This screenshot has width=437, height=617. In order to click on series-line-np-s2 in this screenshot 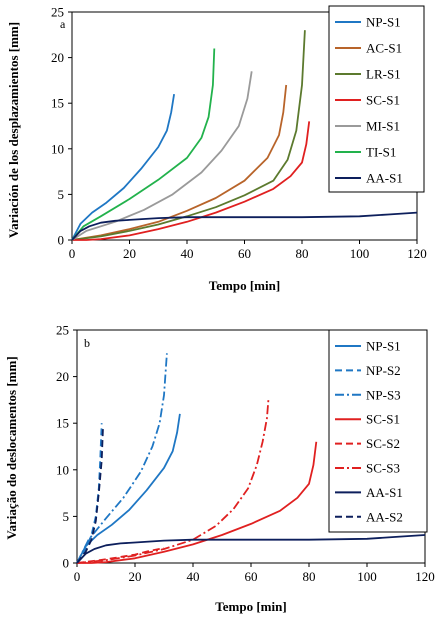, I will do `click(89, 493)`.